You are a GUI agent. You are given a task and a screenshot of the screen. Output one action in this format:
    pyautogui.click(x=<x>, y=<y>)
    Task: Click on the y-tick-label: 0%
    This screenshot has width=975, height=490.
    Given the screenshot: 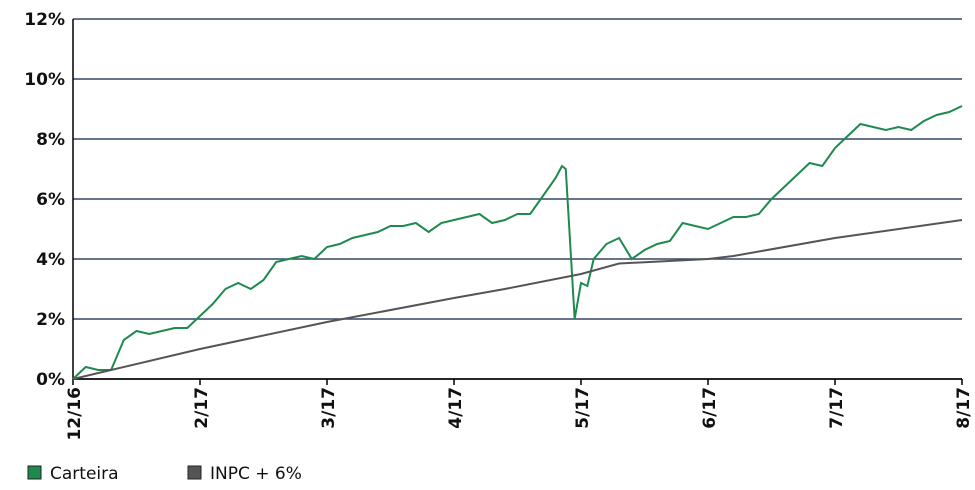 What is the action you would take?
    pyautogui.click(x=50, y=380)
    